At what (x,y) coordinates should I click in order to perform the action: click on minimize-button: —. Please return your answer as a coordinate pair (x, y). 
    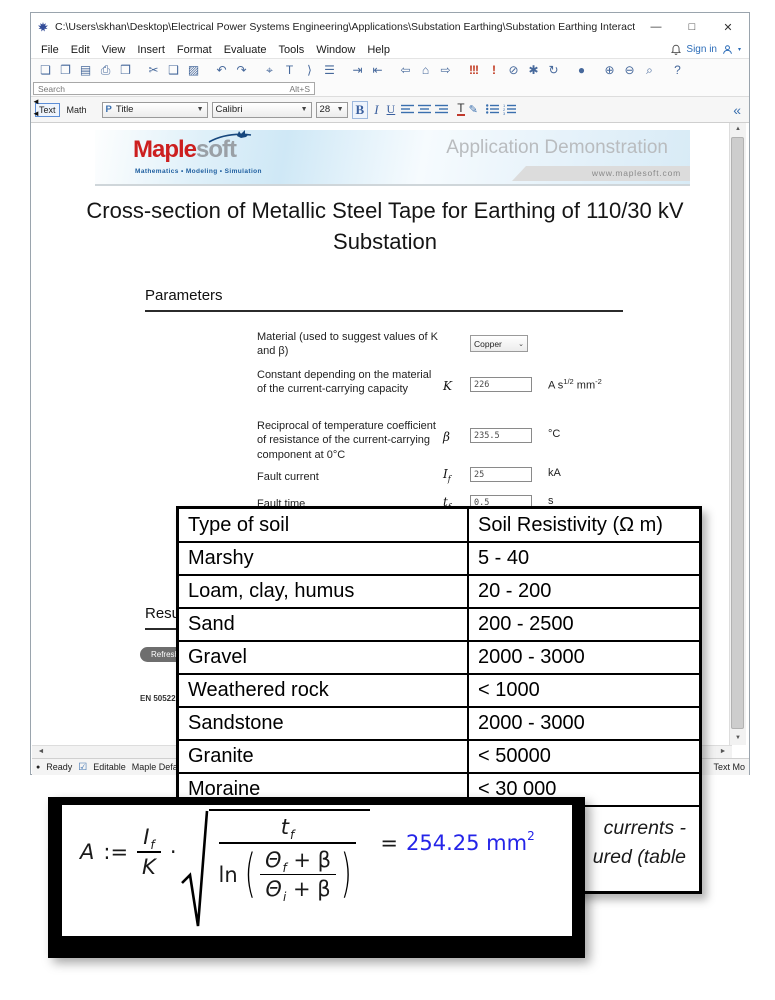
    Looking at the image, I should click on (656, 27).